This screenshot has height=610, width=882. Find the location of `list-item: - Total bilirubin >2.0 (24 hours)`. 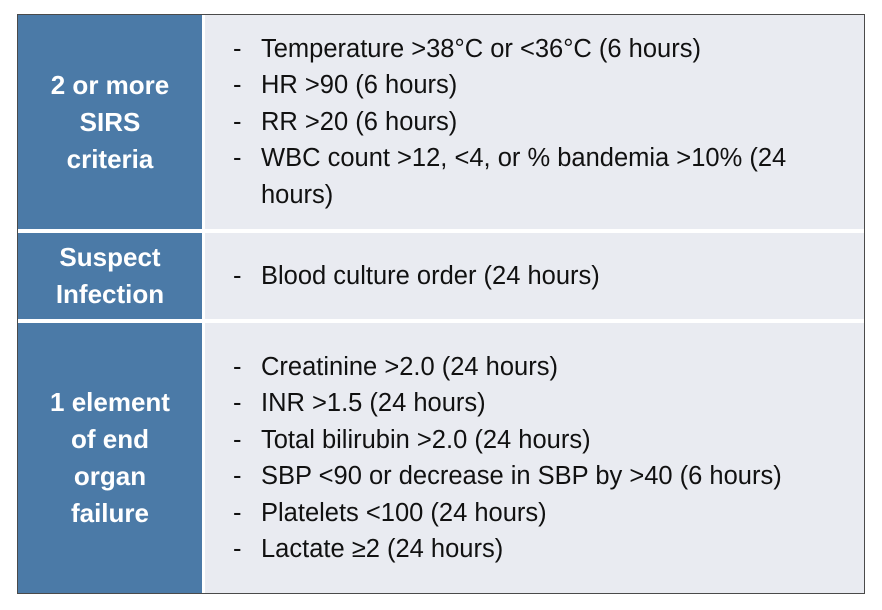

list-item: - Total bilirubin >2.0 (24 hours) is located at coordinates (507, 440).